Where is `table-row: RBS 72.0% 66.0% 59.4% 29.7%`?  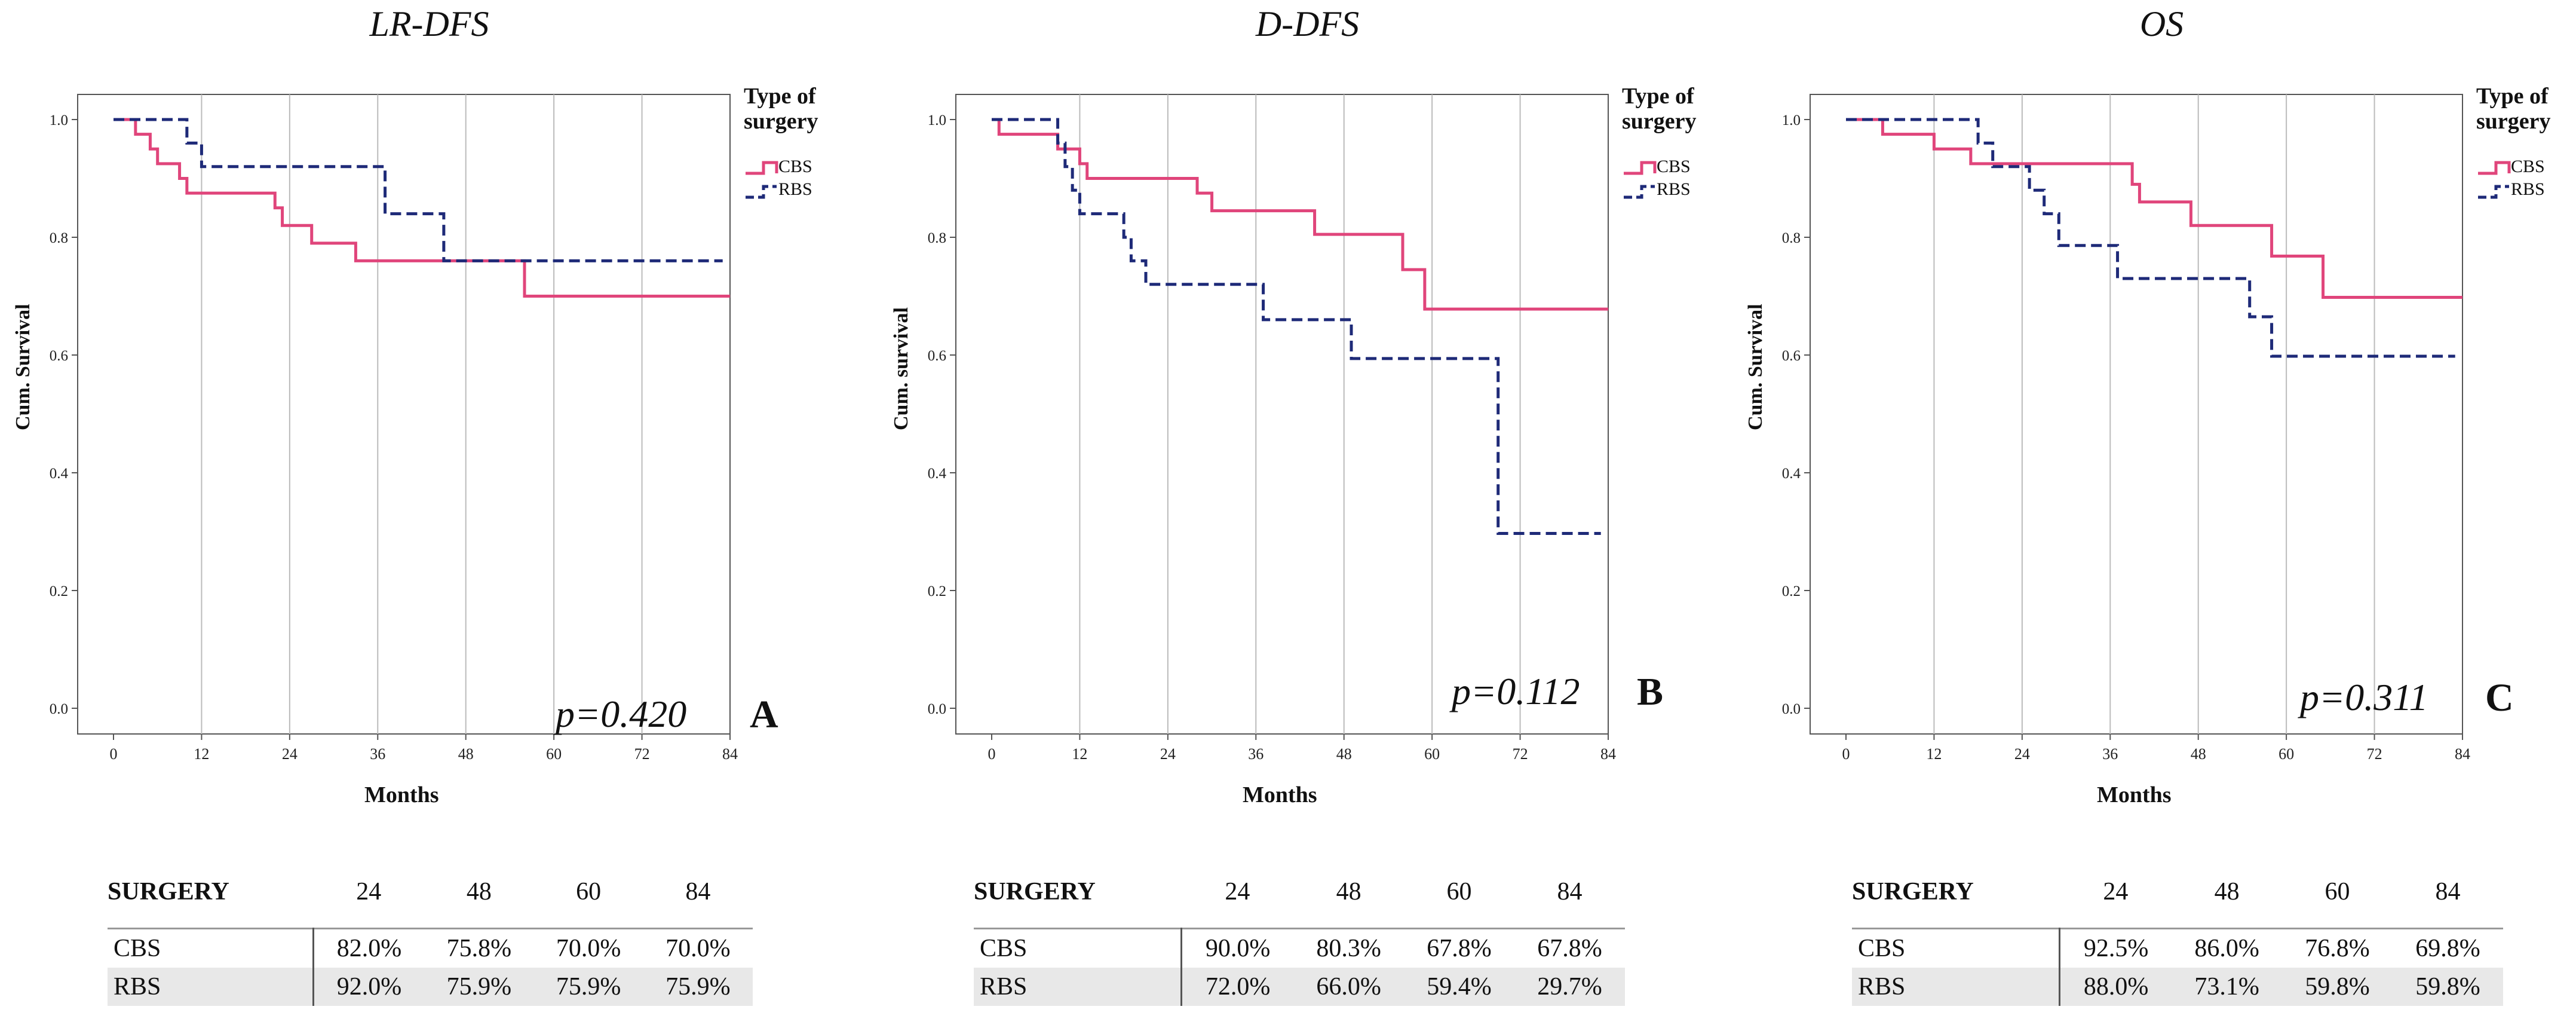 table-row: RBS 72.0% 66.0% 59.4% 29.7% is located at coordinates (1299, 987).